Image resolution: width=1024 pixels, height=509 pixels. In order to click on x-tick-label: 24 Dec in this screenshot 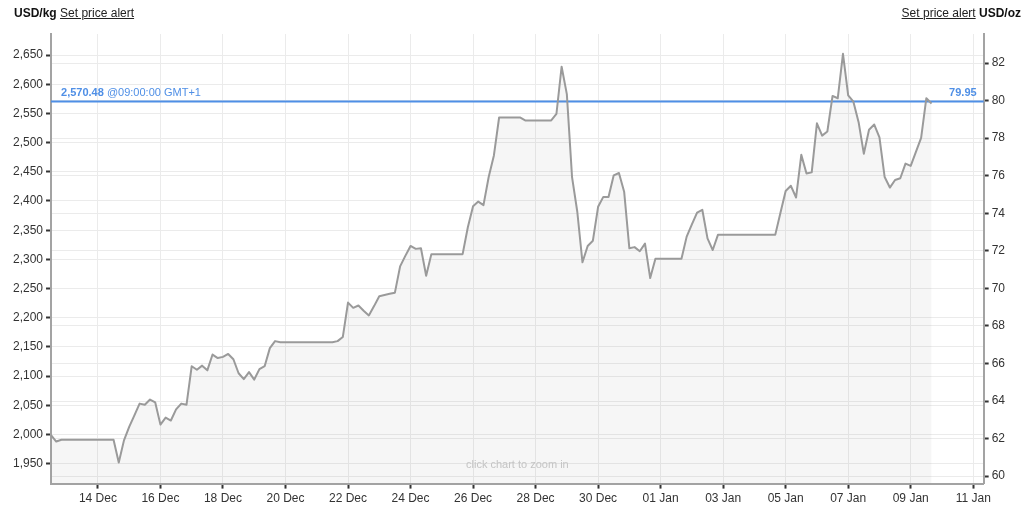, I will do `click(410, 498)`.